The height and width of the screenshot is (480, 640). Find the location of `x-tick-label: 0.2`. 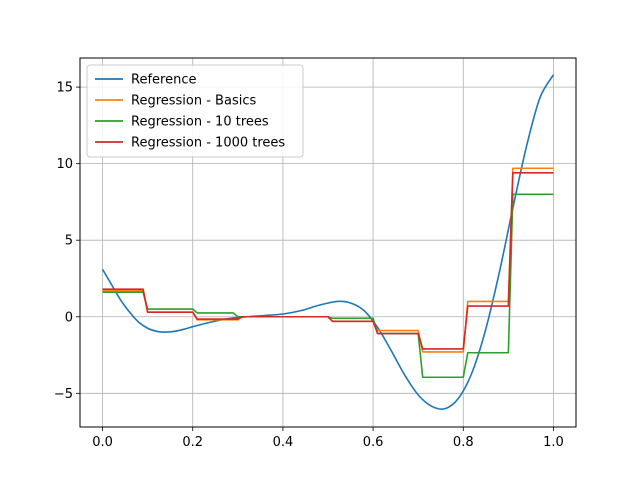

x-tick-label: 0.2 is located at coordinates (192, 442).